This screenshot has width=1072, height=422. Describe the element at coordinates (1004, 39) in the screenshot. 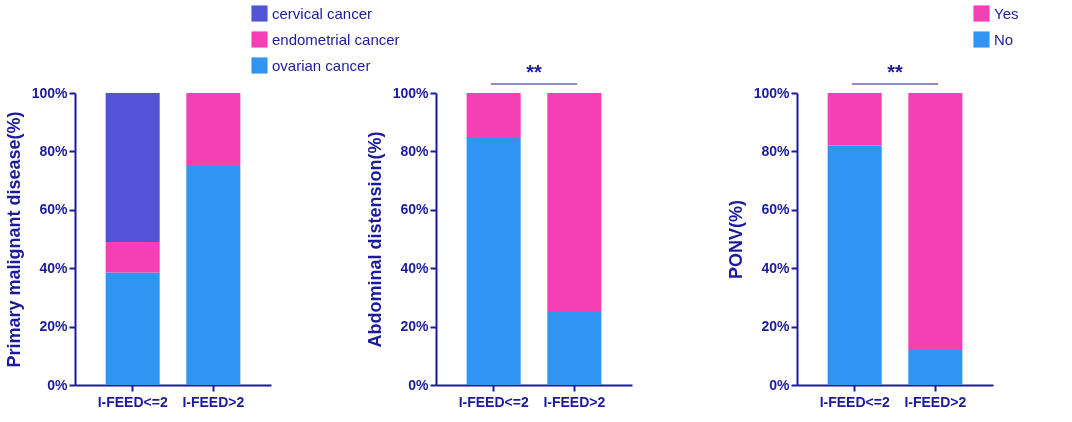

I see `legend-label: No` at that location.